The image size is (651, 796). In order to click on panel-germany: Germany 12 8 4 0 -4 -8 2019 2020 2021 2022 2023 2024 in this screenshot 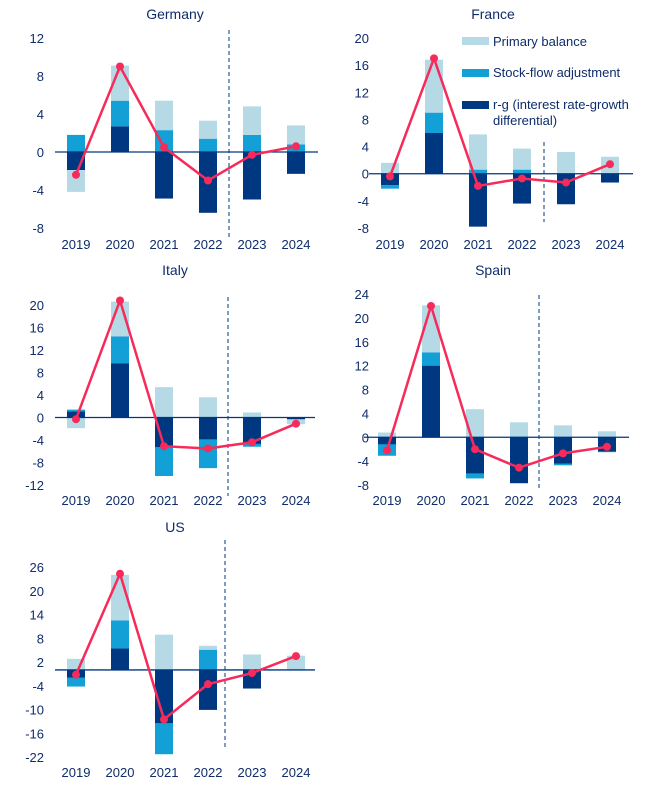, I will do `click(174, 129)`.